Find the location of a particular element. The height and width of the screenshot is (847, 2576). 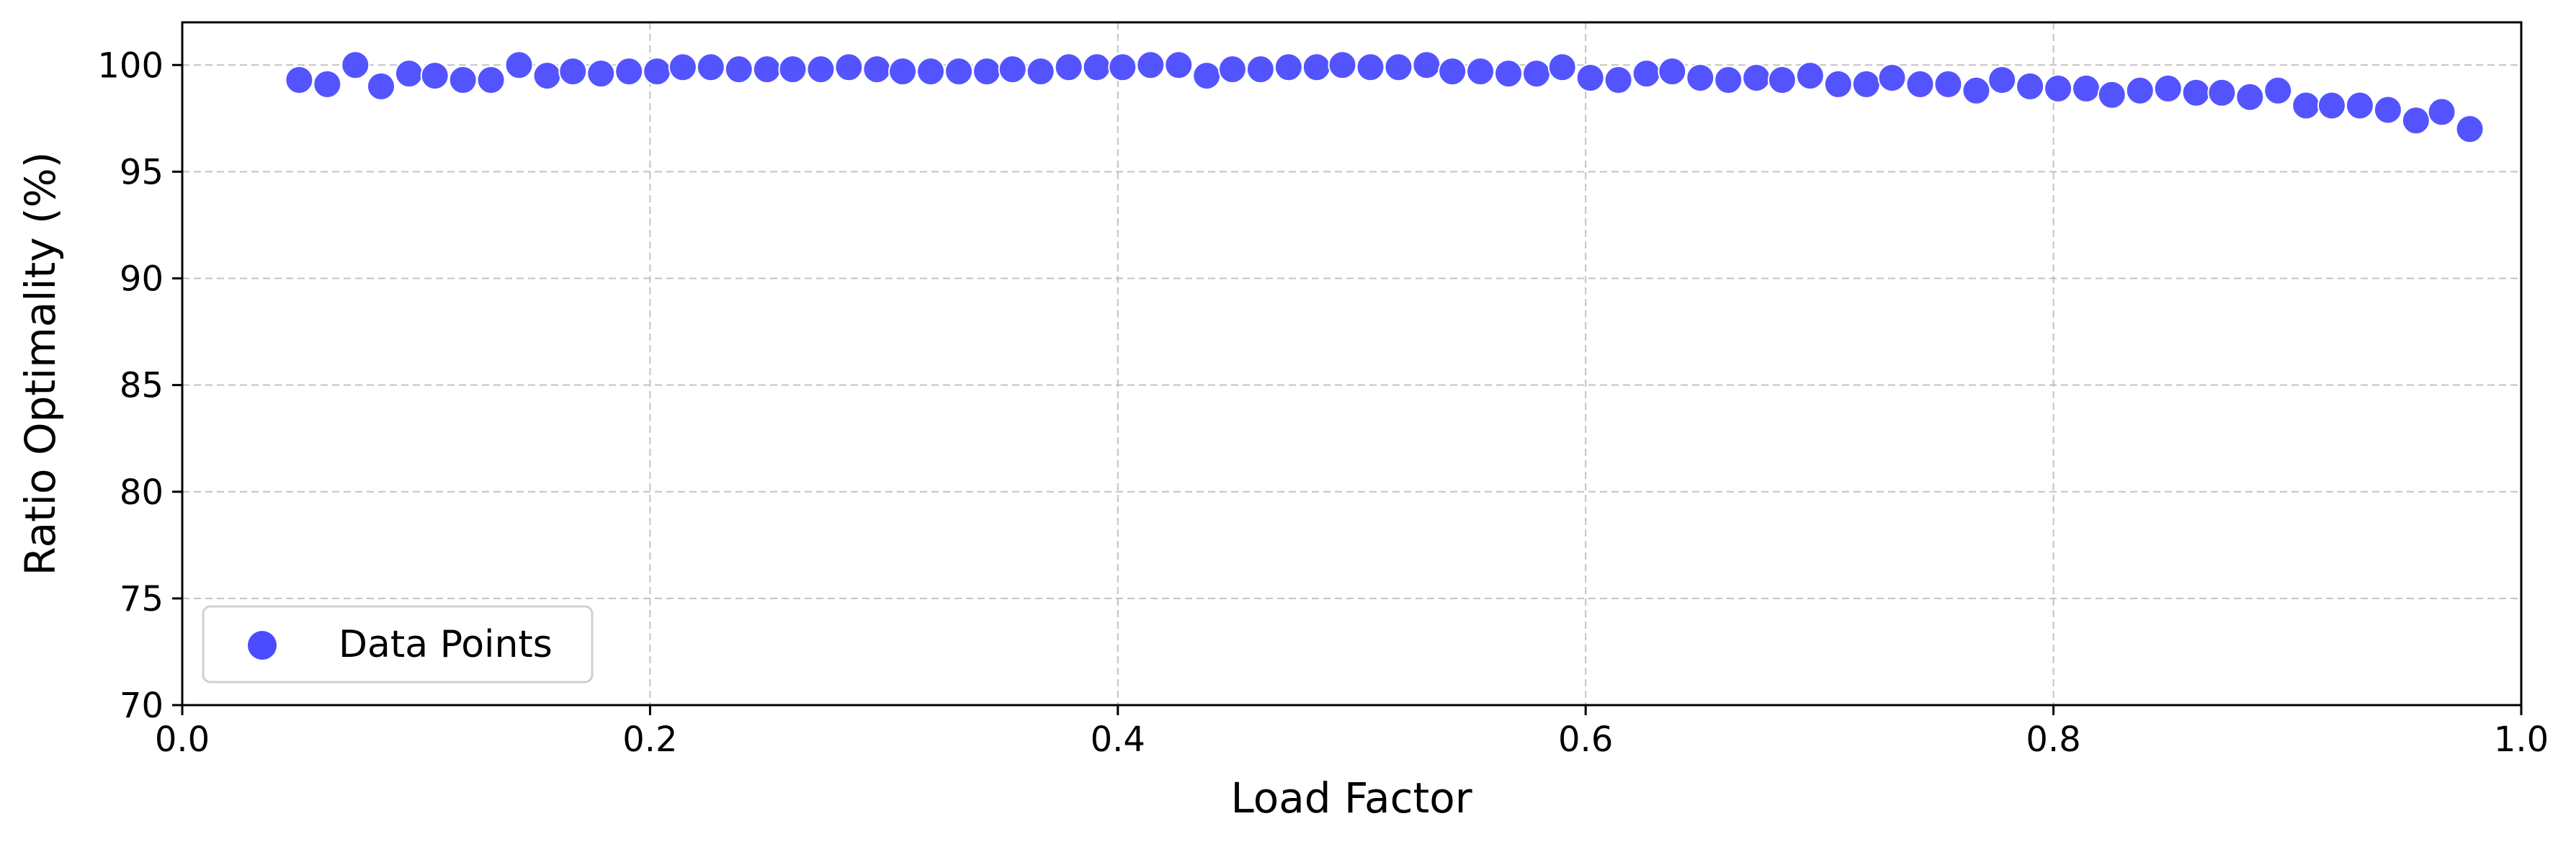

y-tick-label: 90 is located at coordinates (142, 279).